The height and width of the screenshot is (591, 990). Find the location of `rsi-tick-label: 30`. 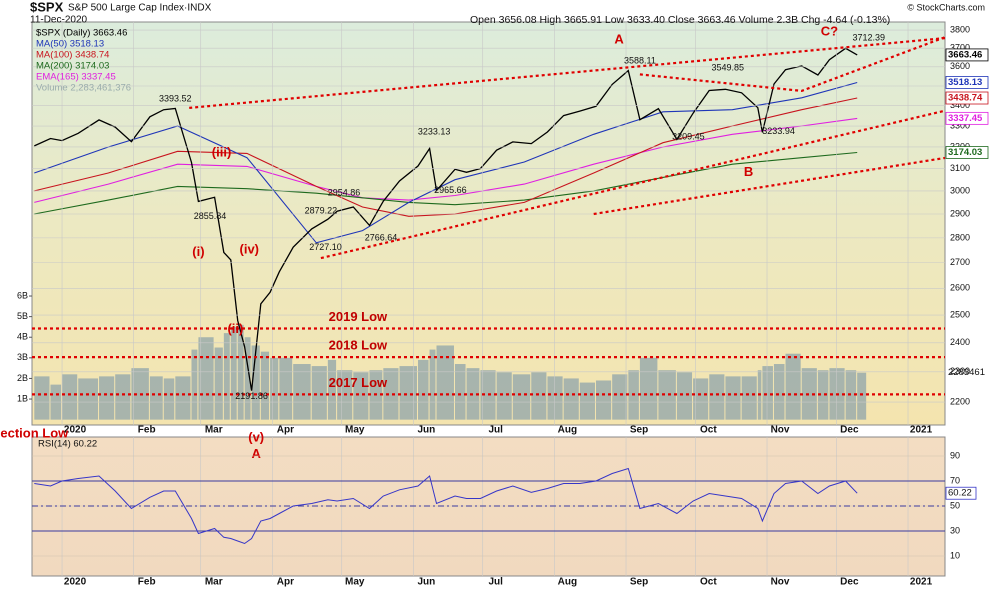

rsi-tick-label: 30 is located at coordinates (955, 530).